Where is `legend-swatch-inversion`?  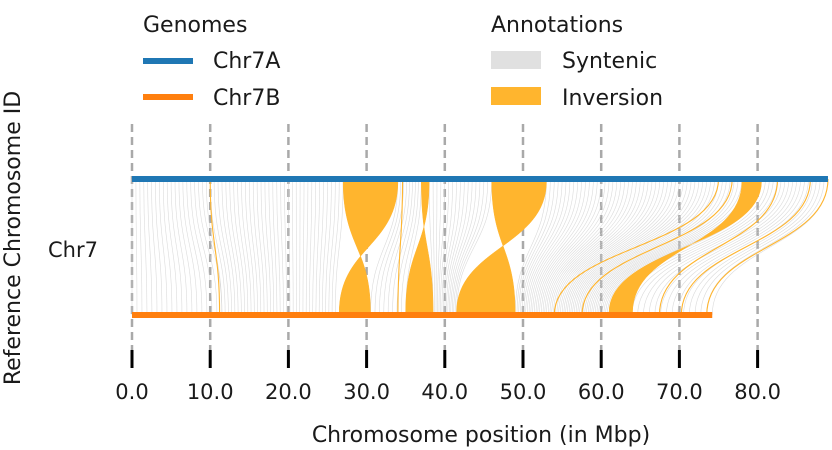
legend-swatch-inversion is located at coordinates (516, 96).